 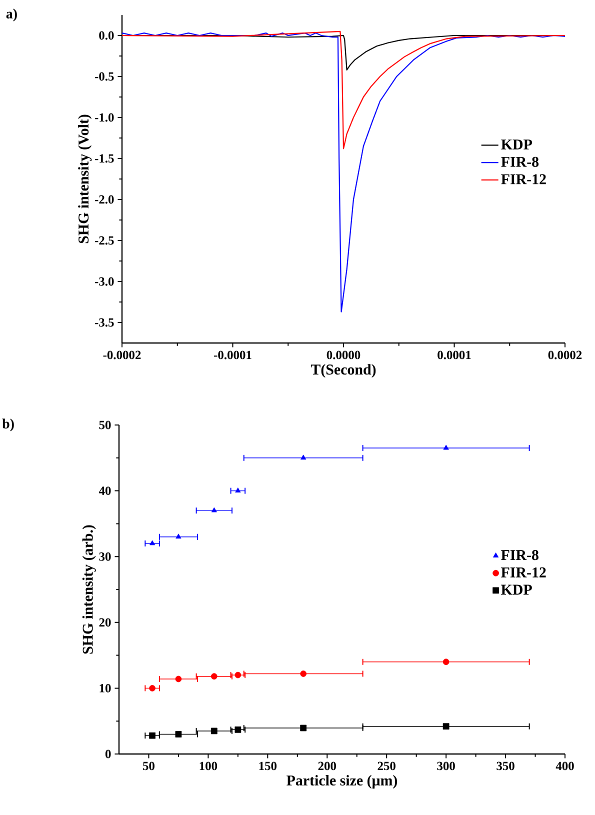 What do you see at coordinates (105, 622) in the screenshot?
I see `y-tick-label: 20` at bounding box center [105, 622].